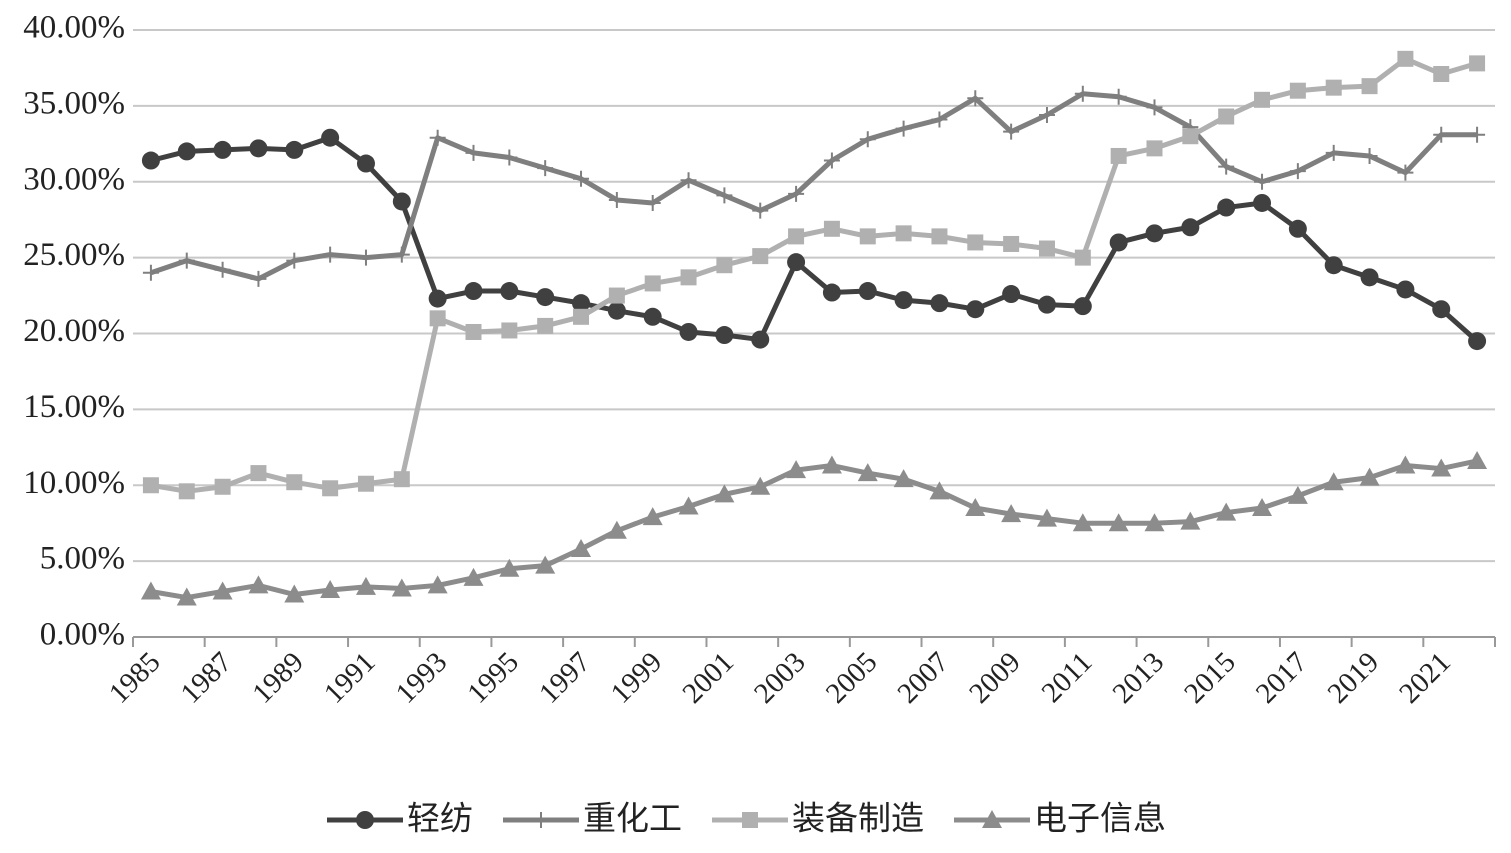 Image resolution: width=1511 pixels, height=853 pixels. I want to click on x-tick-label: 1993, so click(422, 678).